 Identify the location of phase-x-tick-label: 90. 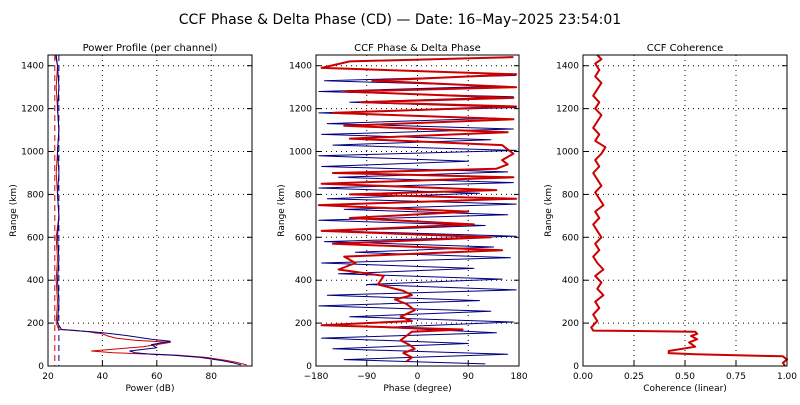
(469, 377).